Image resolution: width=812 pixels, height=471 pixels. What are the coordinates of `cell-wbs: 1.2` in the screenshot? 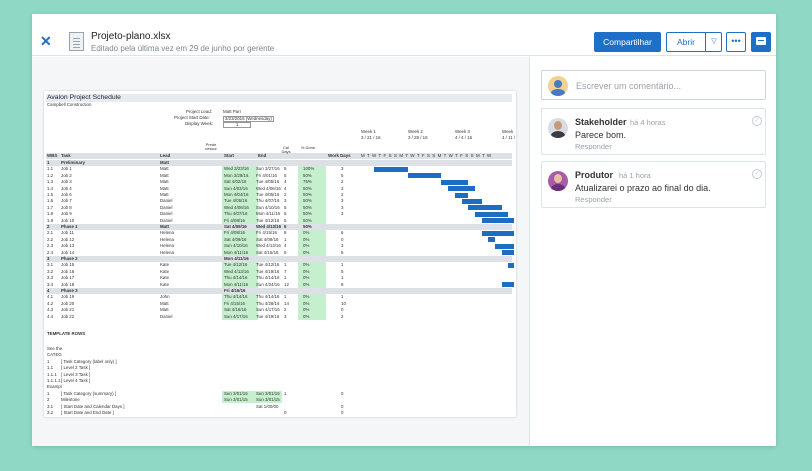 It's located at (50, 175).